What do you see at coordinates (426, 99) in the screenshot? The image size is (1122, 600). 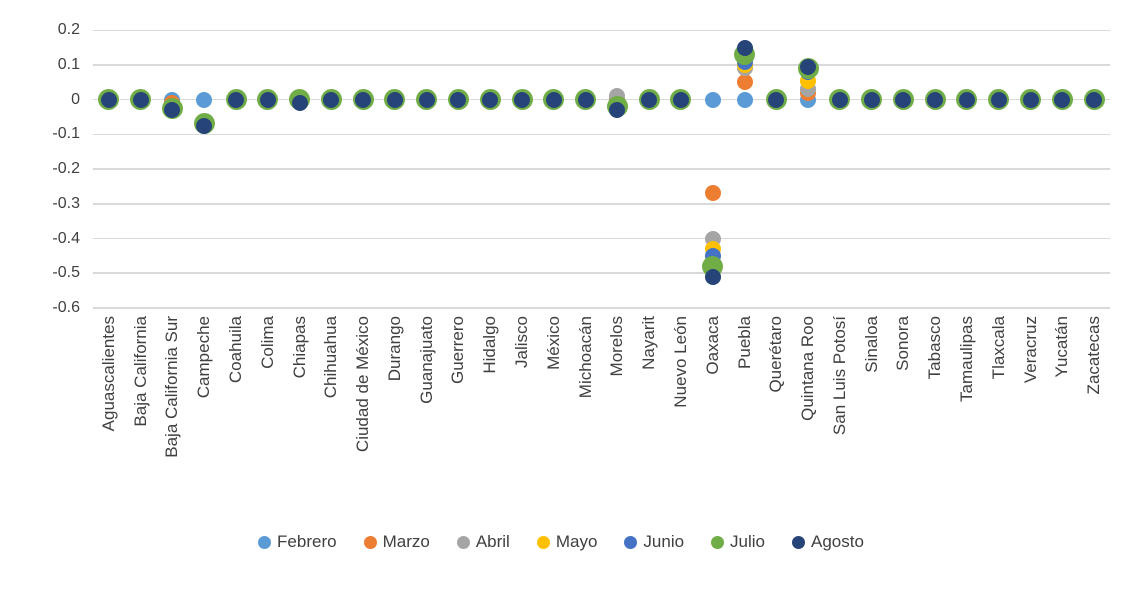 I see `point-agosto-guanajuato` at bounding box center [426, 99].